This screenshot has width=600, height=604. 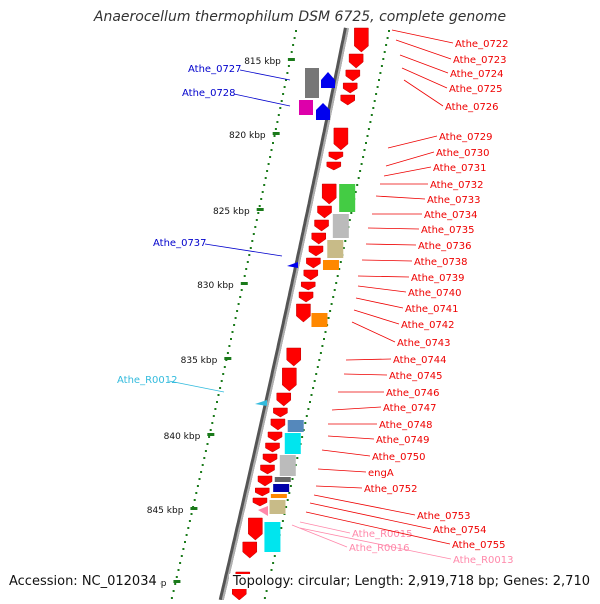 I want to click on gene-label: Athe_0740, so click(x=435, y=293).